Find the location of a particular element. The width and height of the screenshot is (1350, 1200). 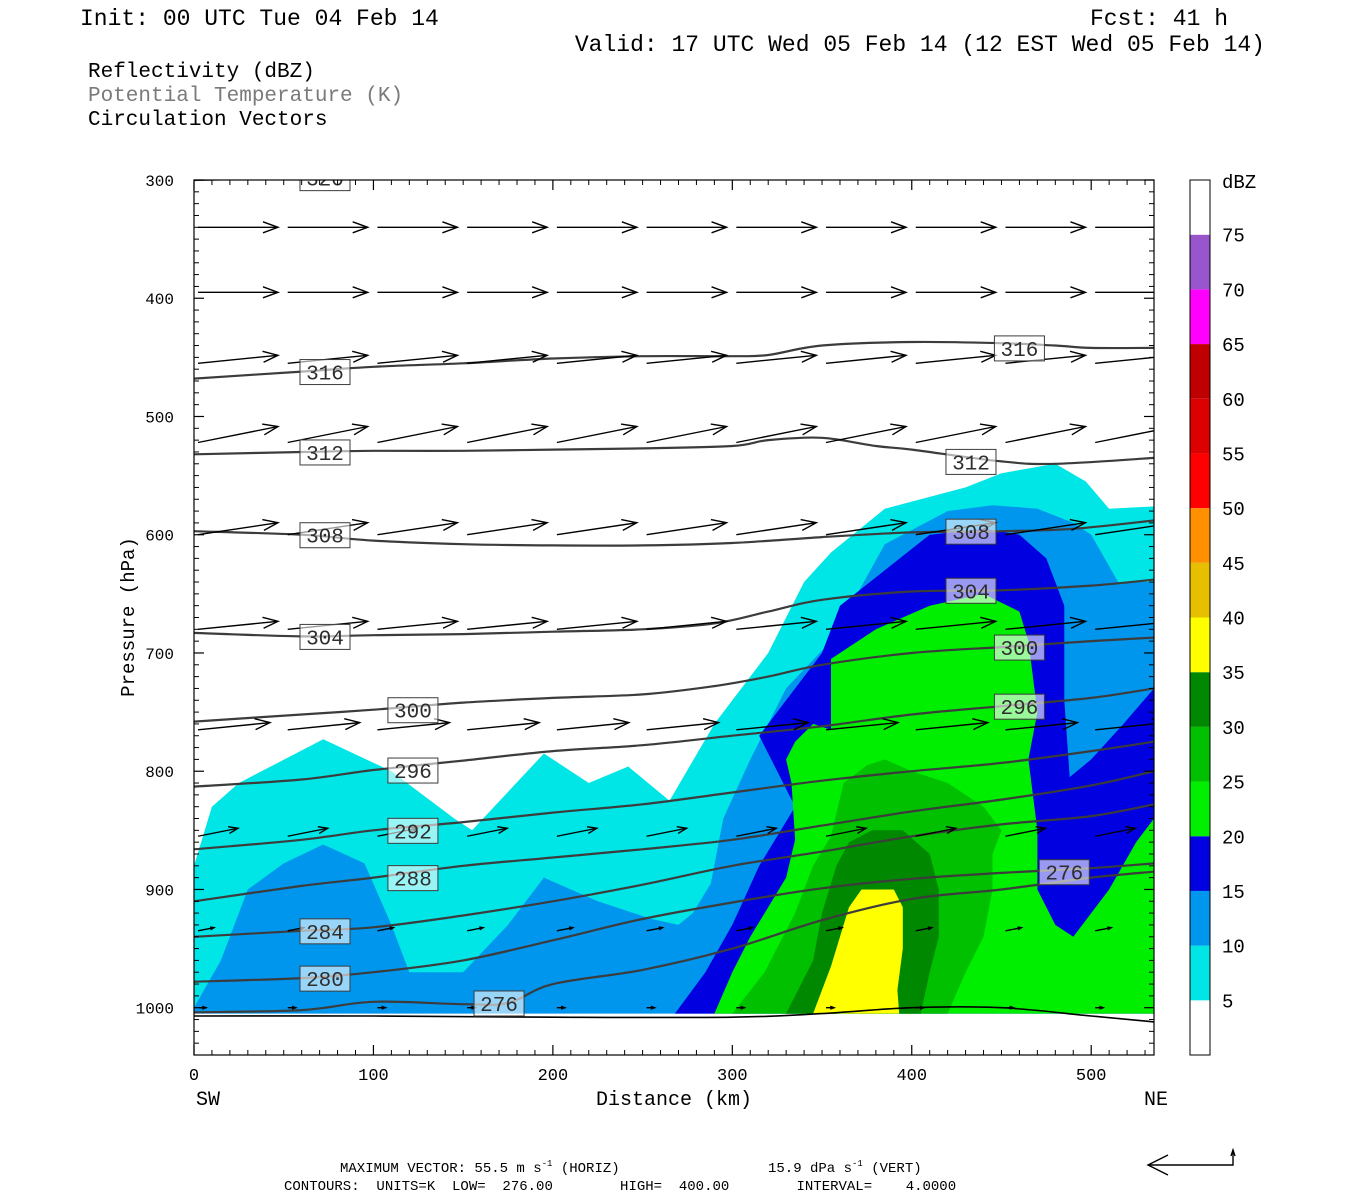

theta-label-296: 296 is located at coordinates (413, 773).